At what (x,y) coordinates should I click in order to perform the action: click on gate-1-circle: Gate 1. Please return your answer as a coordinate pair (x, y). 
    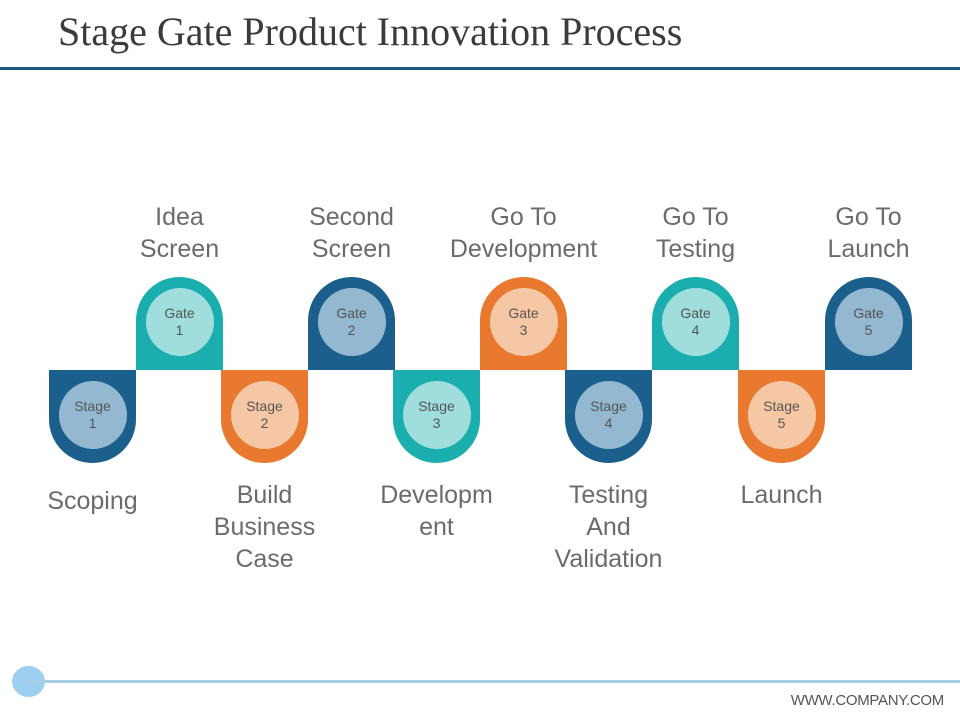
    Looking at the image, I should click on (179, 322).